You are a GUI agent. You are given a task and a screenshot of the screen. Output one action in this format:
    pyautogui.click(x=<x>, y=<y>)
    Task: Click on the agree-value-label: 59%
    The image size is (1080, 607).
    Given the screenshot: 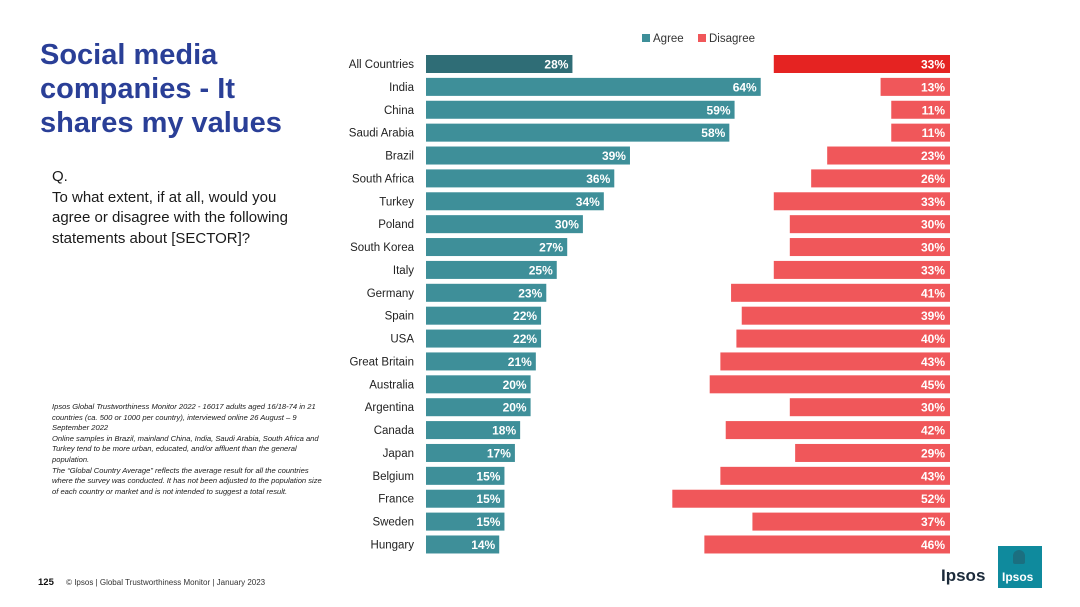 What is the action you would take?
    pyautogui.click(x=719, y=110)
    